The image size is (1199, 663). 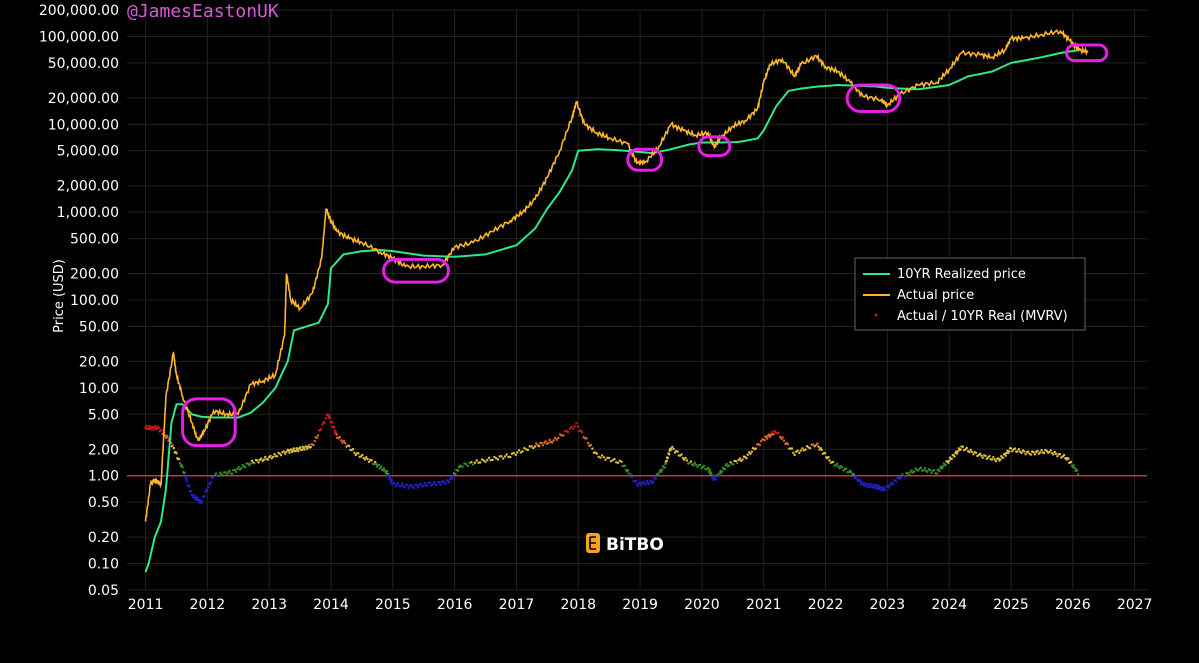 I want to click on x-tick-label: 2021, so click(x=764, y=605).